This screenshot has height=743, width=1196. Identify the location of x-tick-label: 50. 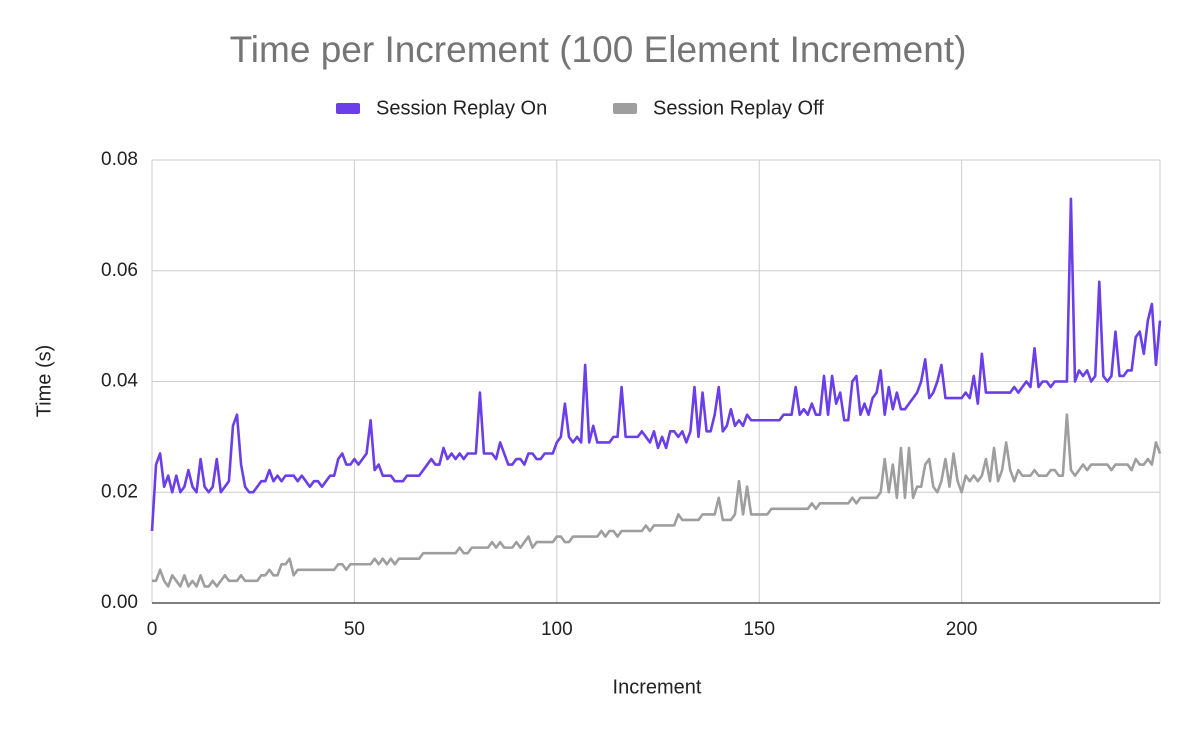
(354, 629).